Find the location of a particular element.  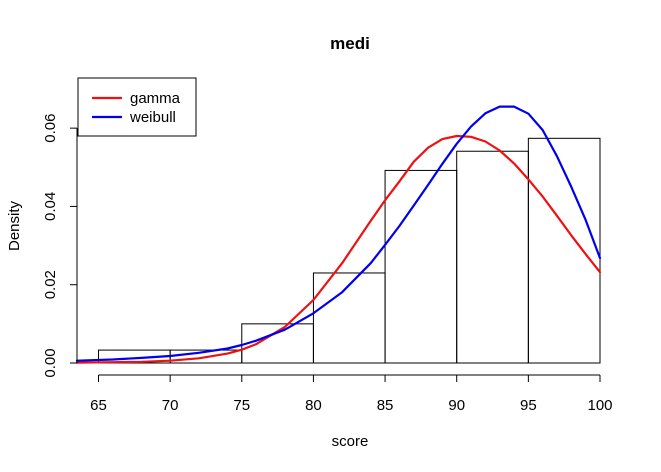

x-axis-label: score is located at coordinates (350, 441).